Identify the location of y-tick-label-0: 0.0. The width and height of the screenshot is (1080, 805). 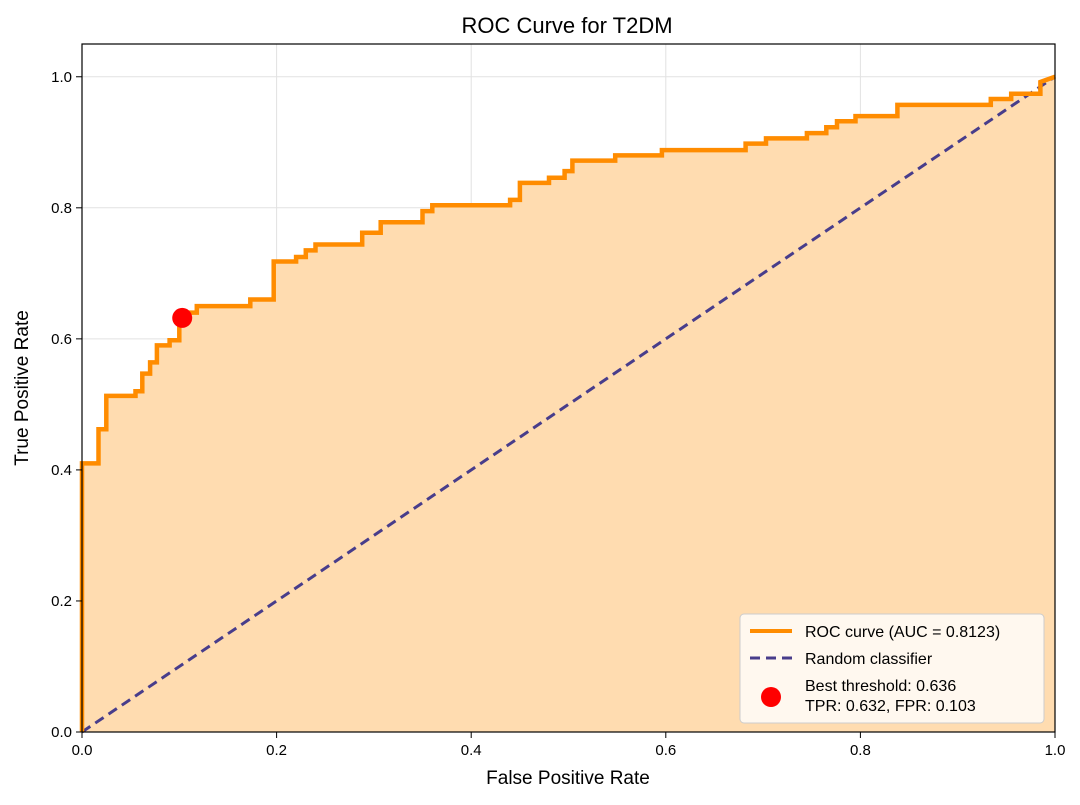
(61, 732).